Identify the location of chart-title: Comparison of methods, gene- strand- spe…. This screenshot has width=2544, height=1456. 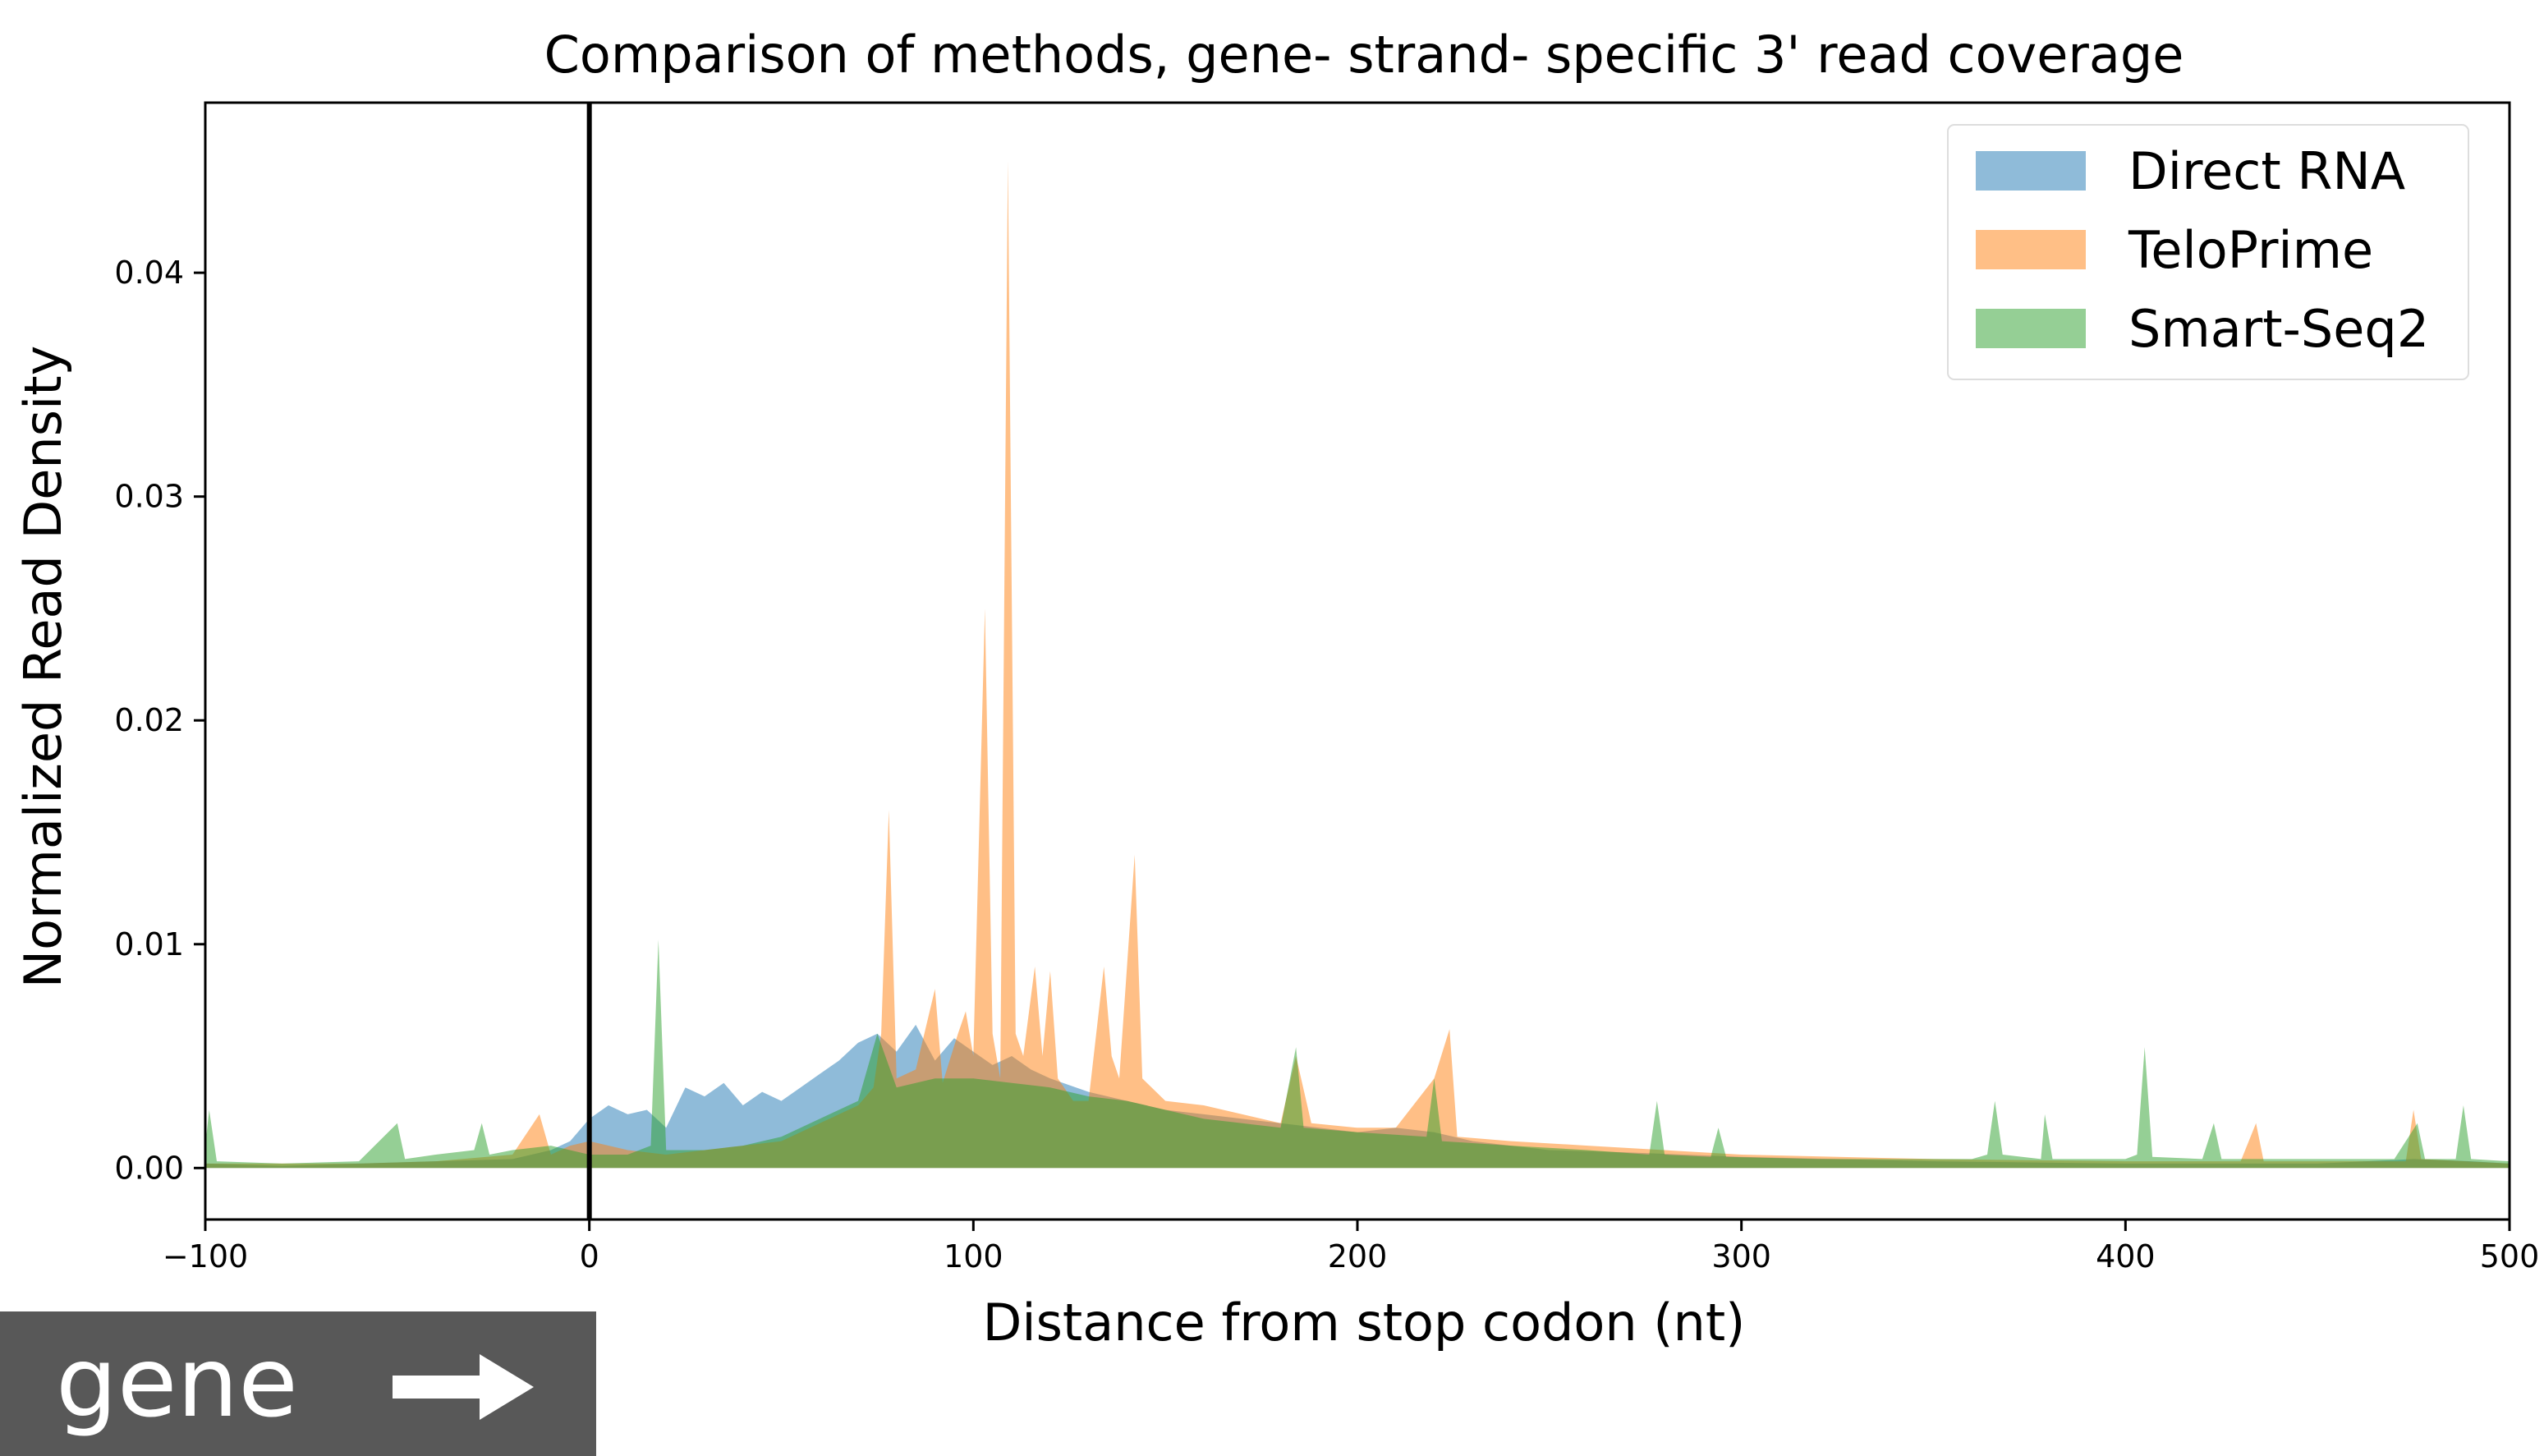
(1364, 55).